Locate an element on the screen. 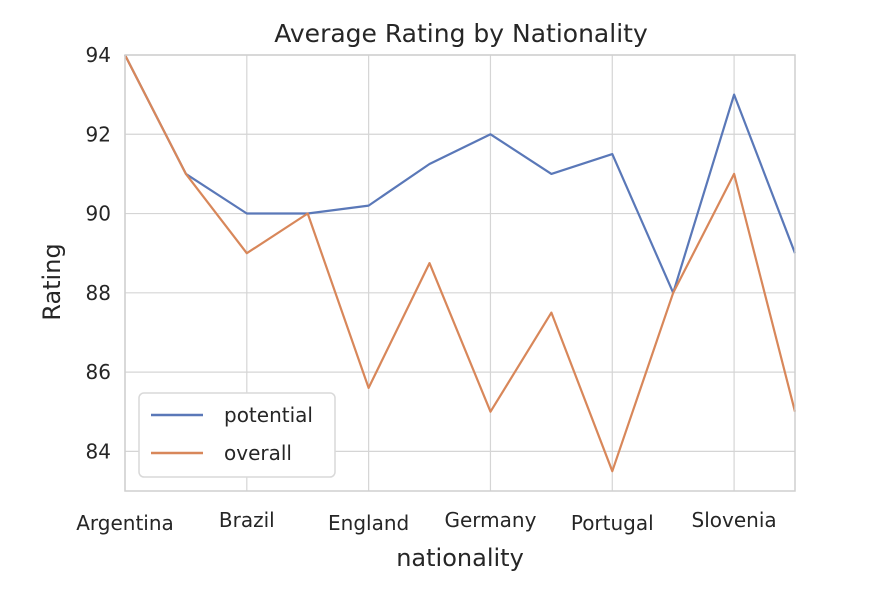 The image size is (876, 594). legend-label-potential: potential is located at coordinates (268, 415).